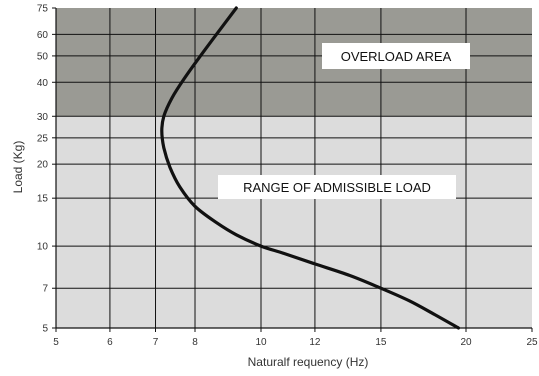  Describe the element at coordinates (45, 289) in the screenshot. I see `y-tick-label-7: 7` at that location.